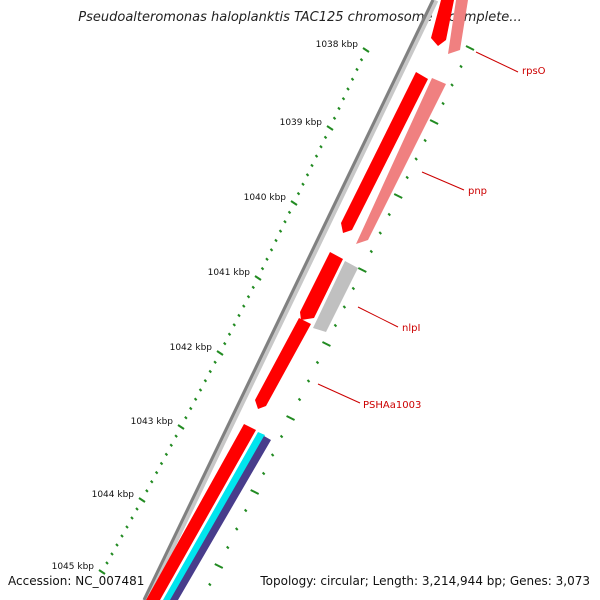 This screenshot has width=600, height=600. What do you see at coordinates (220, 518) in the screenshot?
I see `gene-feature-navy` at bounding box center [220, 518].